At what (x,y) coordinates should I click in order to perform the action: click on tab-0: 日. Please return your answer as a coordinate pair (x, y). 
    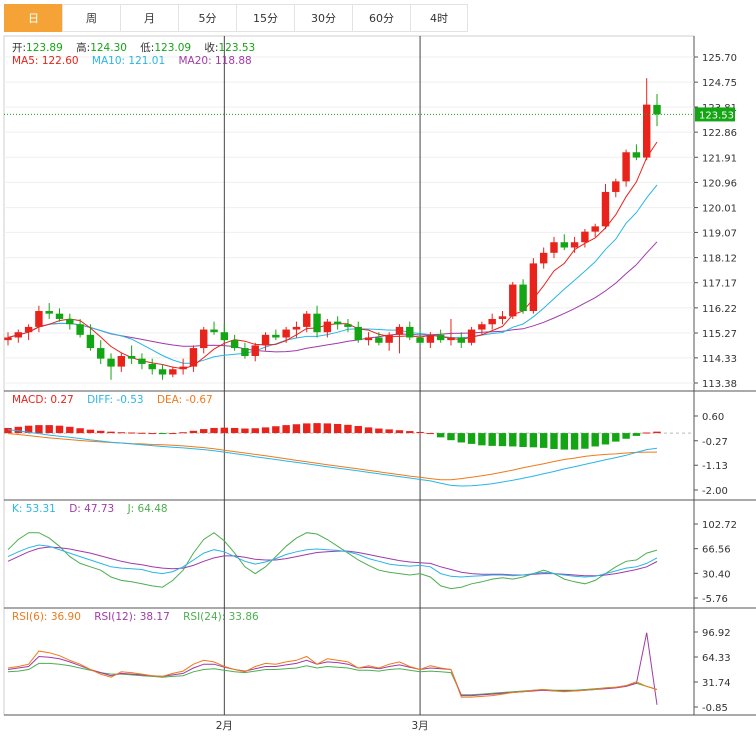
    Looking at the image, I should click on (33, 18).